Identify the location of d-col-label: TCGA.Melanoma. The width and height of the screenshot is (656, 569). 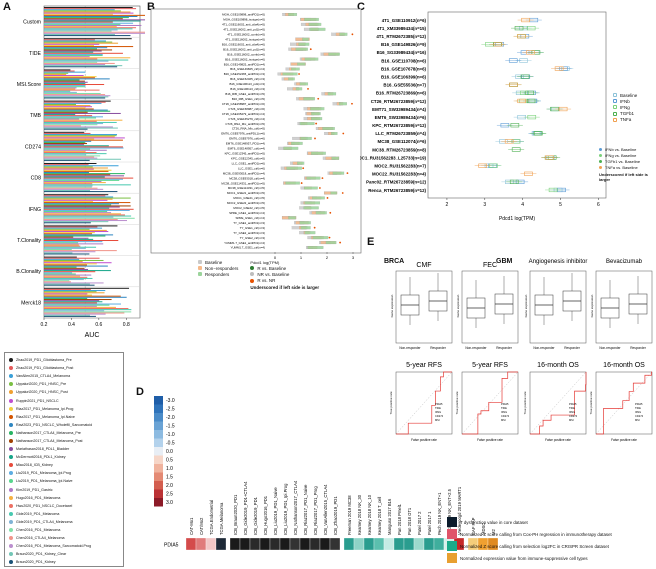
(221, 518).